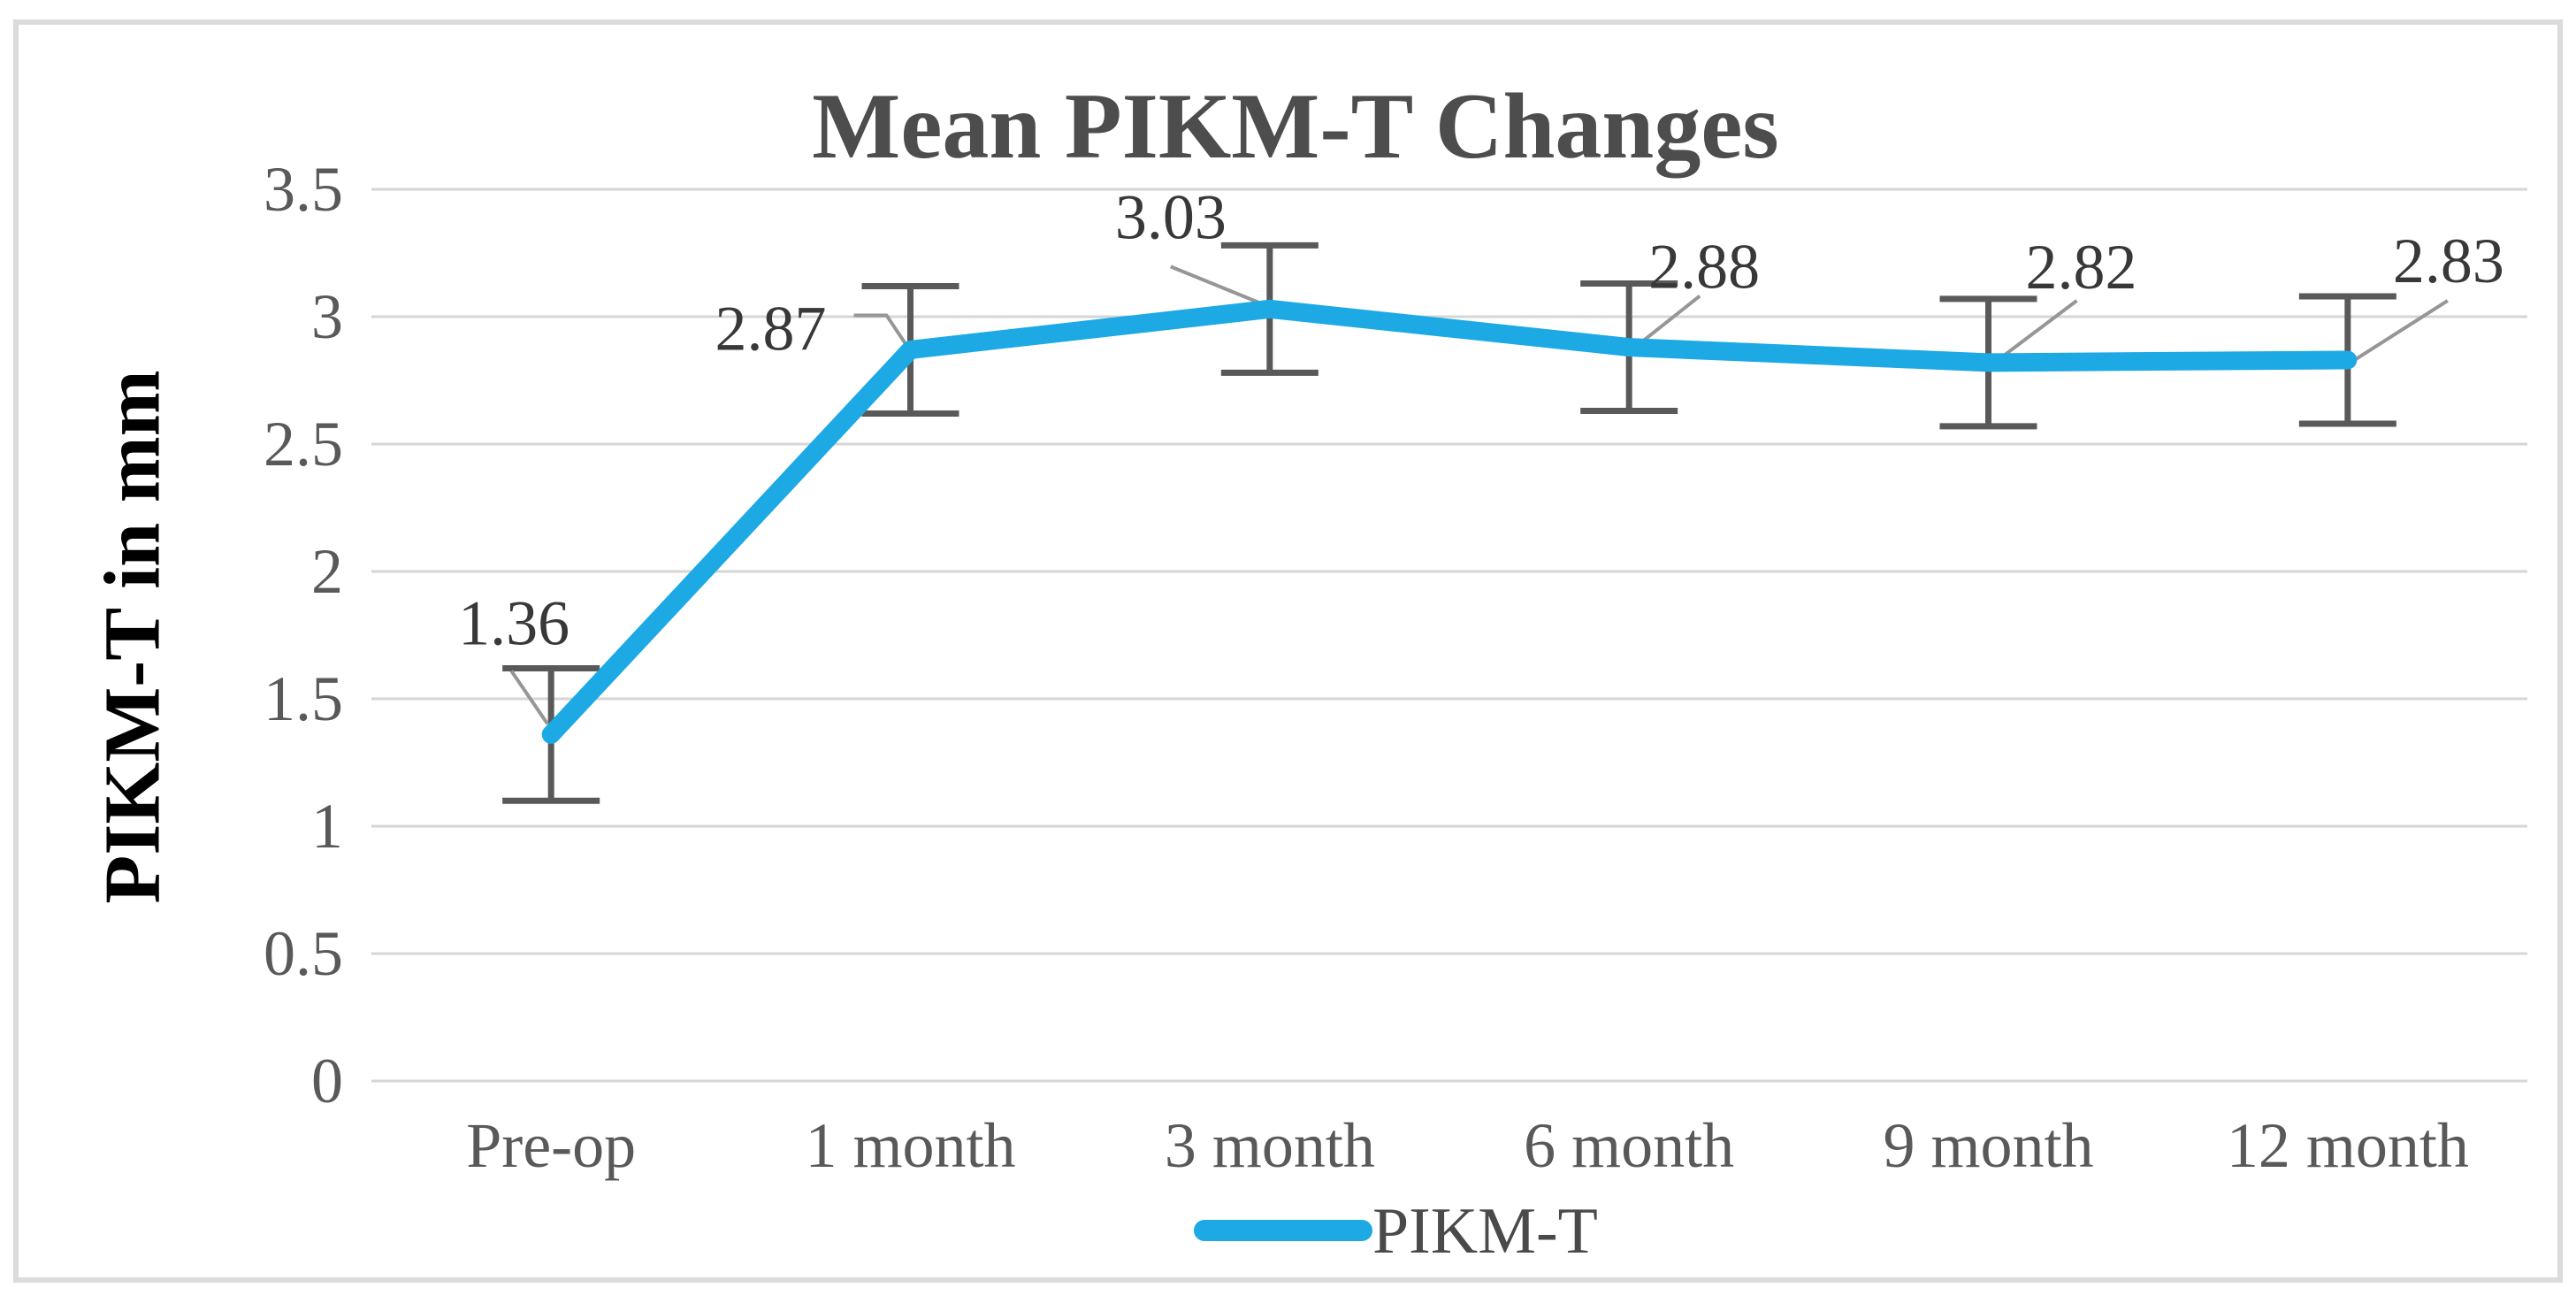 Image resolution: width=2576 pixels, height=1303 pixels. What do you see at coordinates (771, 328) in the screenshot?
I see `data-label-2.87: 2.87` at bounding box center [771, 328].